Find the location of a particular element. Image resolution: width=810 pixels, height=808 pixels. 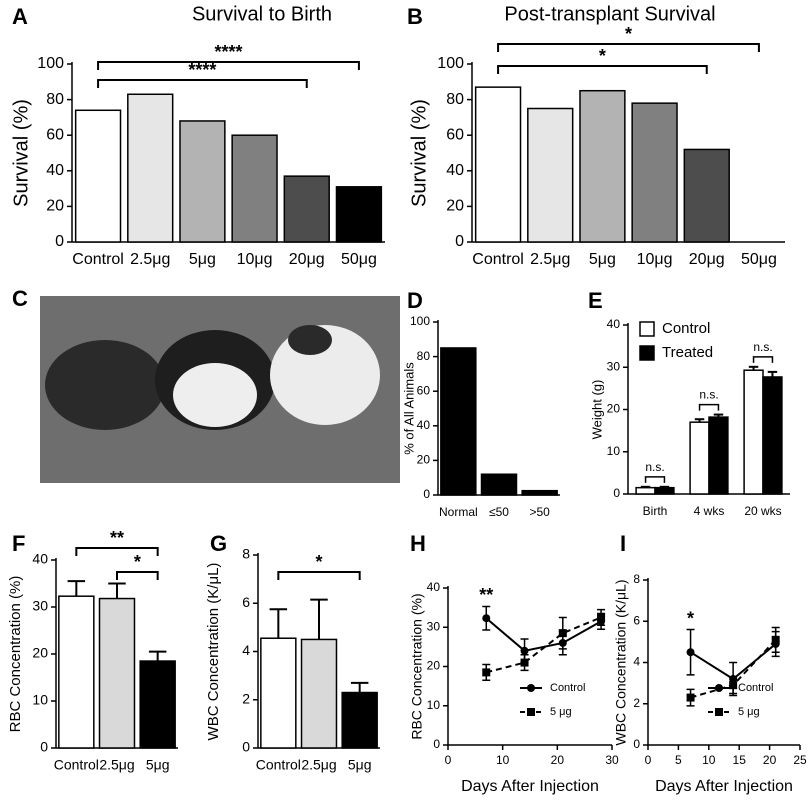

x-tick-label: 10 is located at coordinates (709, 760).